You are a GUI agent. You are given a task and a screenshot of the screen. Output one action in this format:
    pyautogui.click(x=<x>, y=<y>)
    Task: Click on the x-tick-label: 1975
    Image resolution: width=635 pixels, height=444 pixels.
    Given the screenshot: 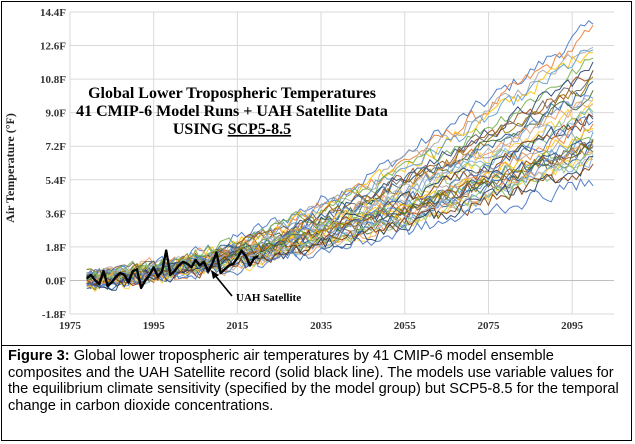 What is the action you would take?
    pyautogui.click(x=70, y=326)
    